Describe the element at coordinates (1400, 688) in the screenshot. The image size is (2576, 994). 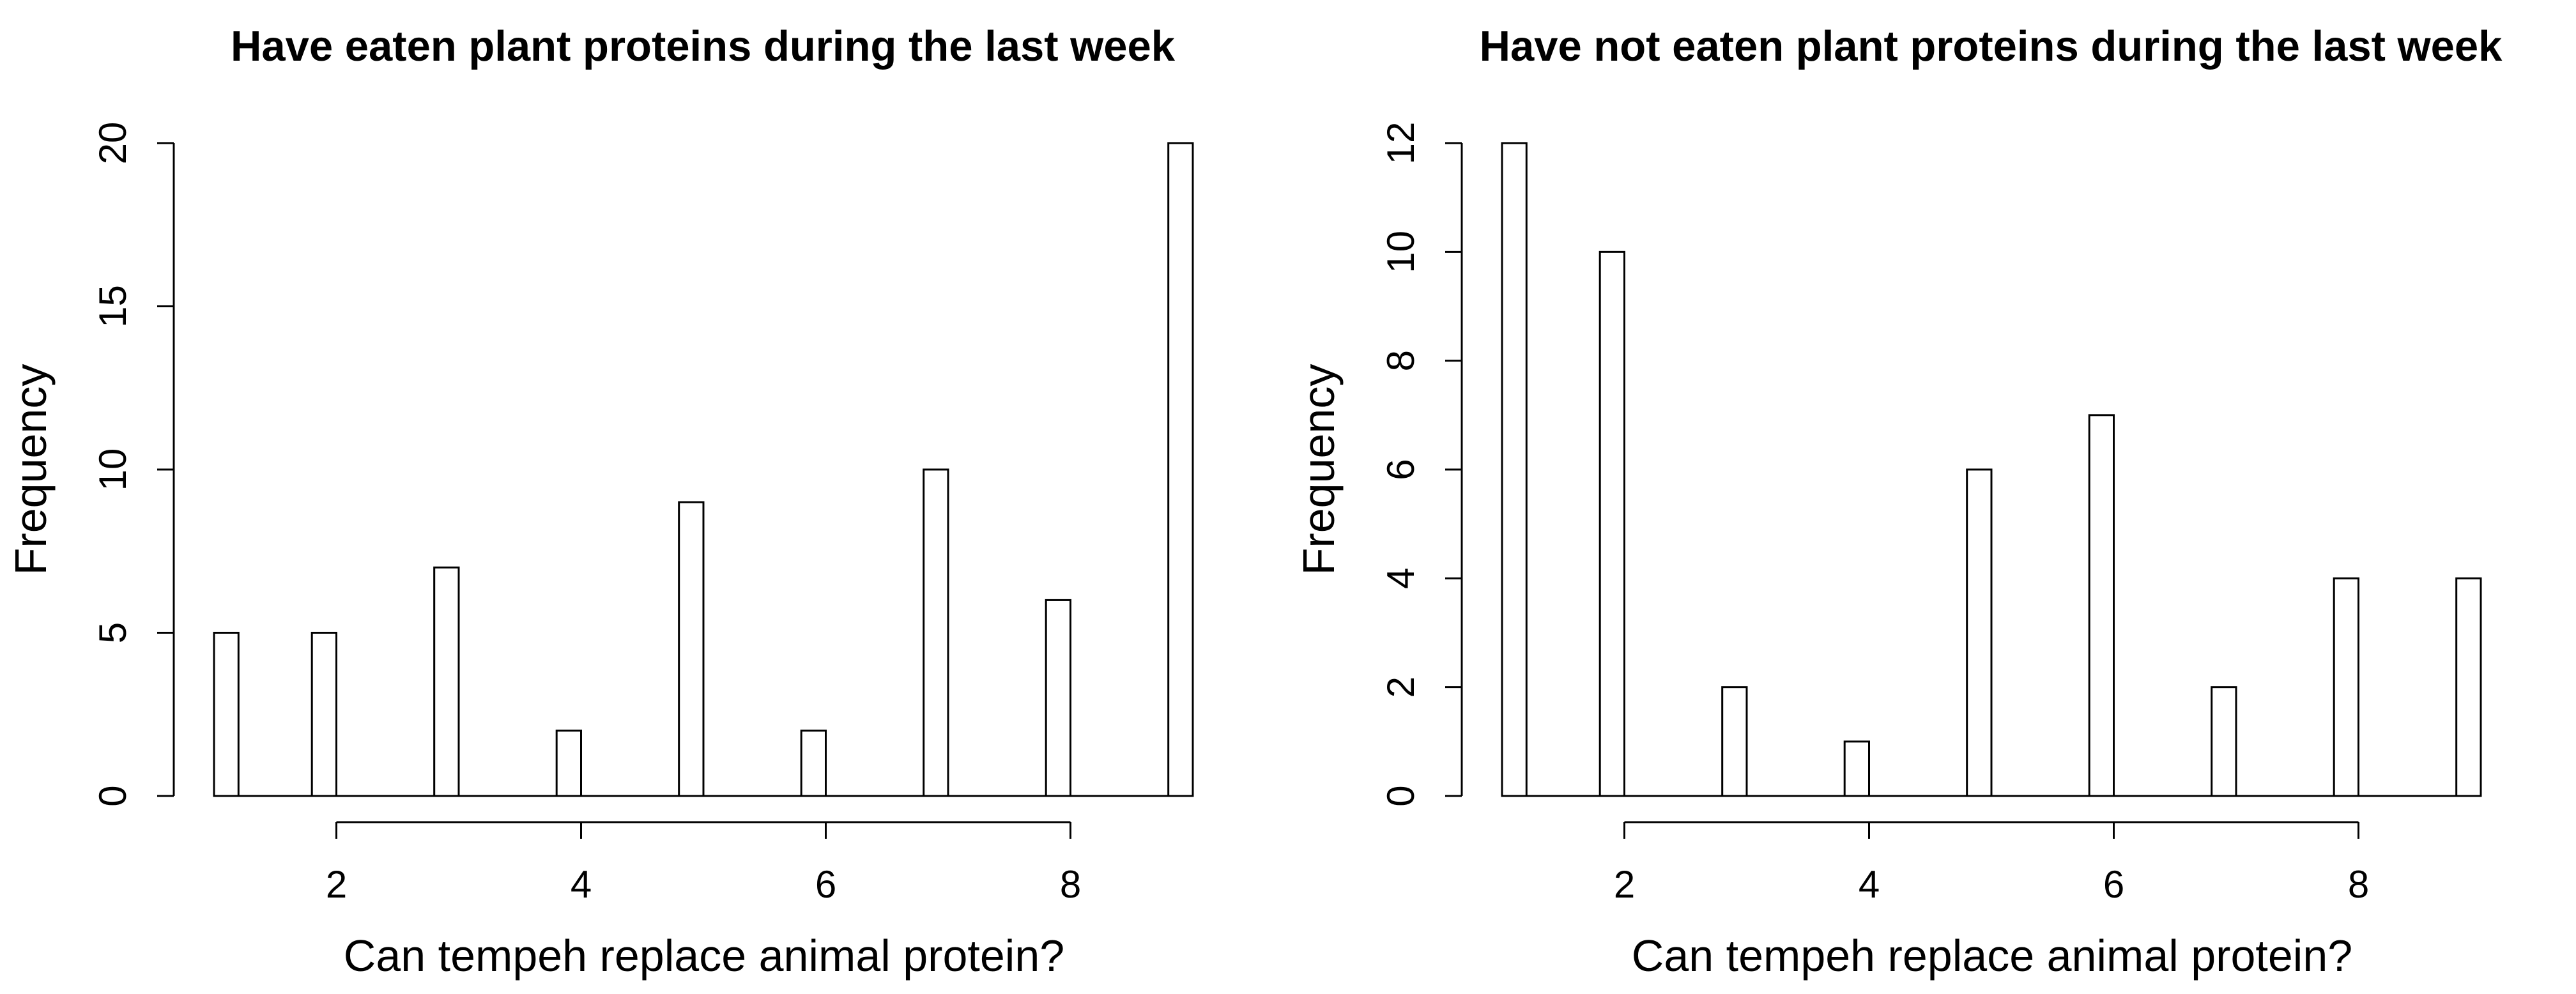
I see `y-tick-label: 2` at that location.